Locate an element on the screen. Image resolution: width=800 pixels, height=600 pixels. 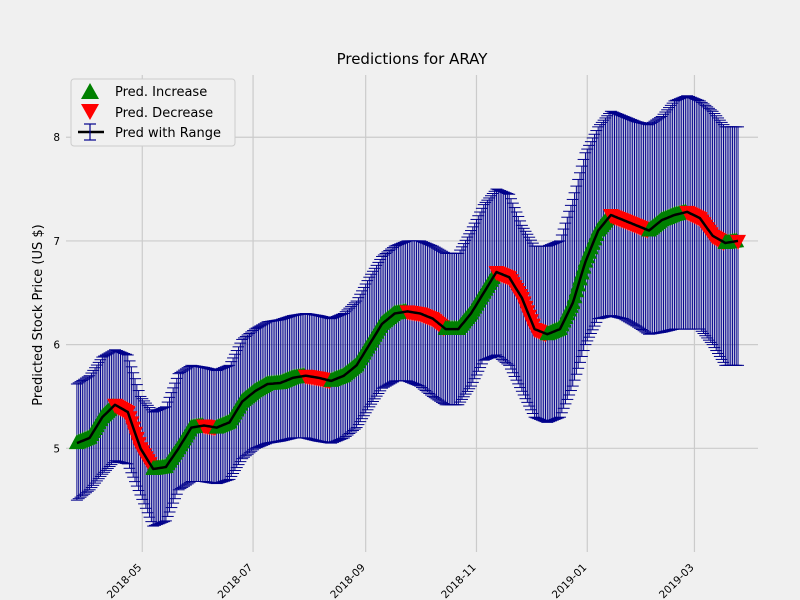
legend-increase-label: Pred. Increase is located at coordinates (161, 92).